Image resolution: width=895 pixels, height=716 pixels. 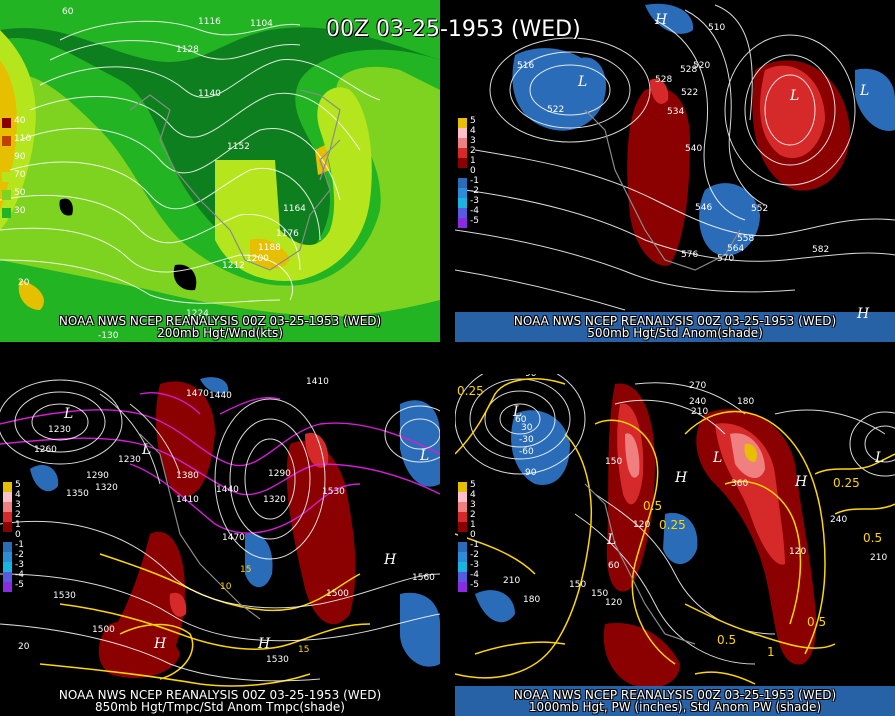 What do you see at coordinates (108, 336) in the screenshot?
I see `label-130: -130` at bounding box center [108, 336].